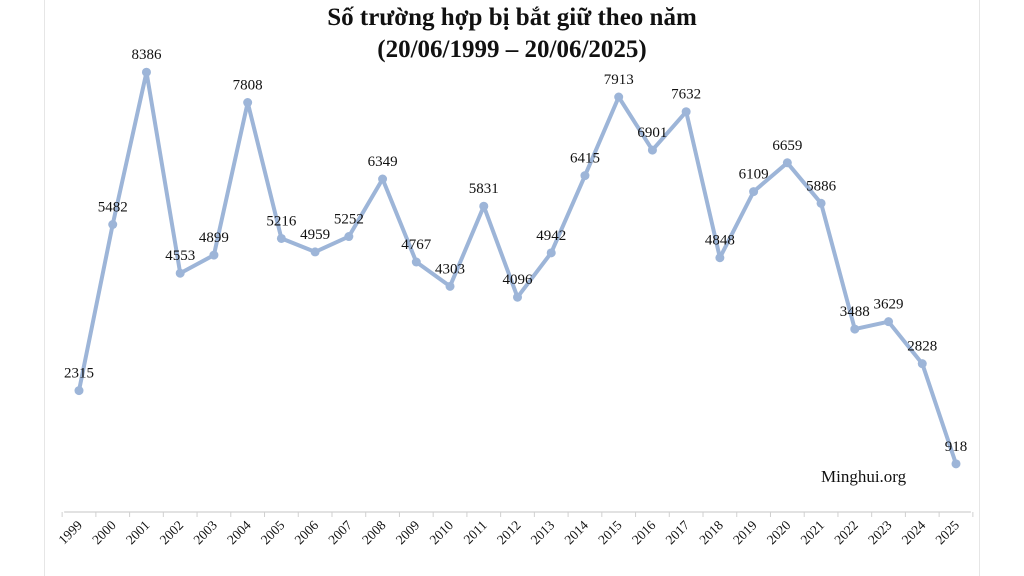  What do you see at coordinates (172, 533) in the screenshot?
I see `x-tick-label-2002: 2002` at bounding box center [172, 533].